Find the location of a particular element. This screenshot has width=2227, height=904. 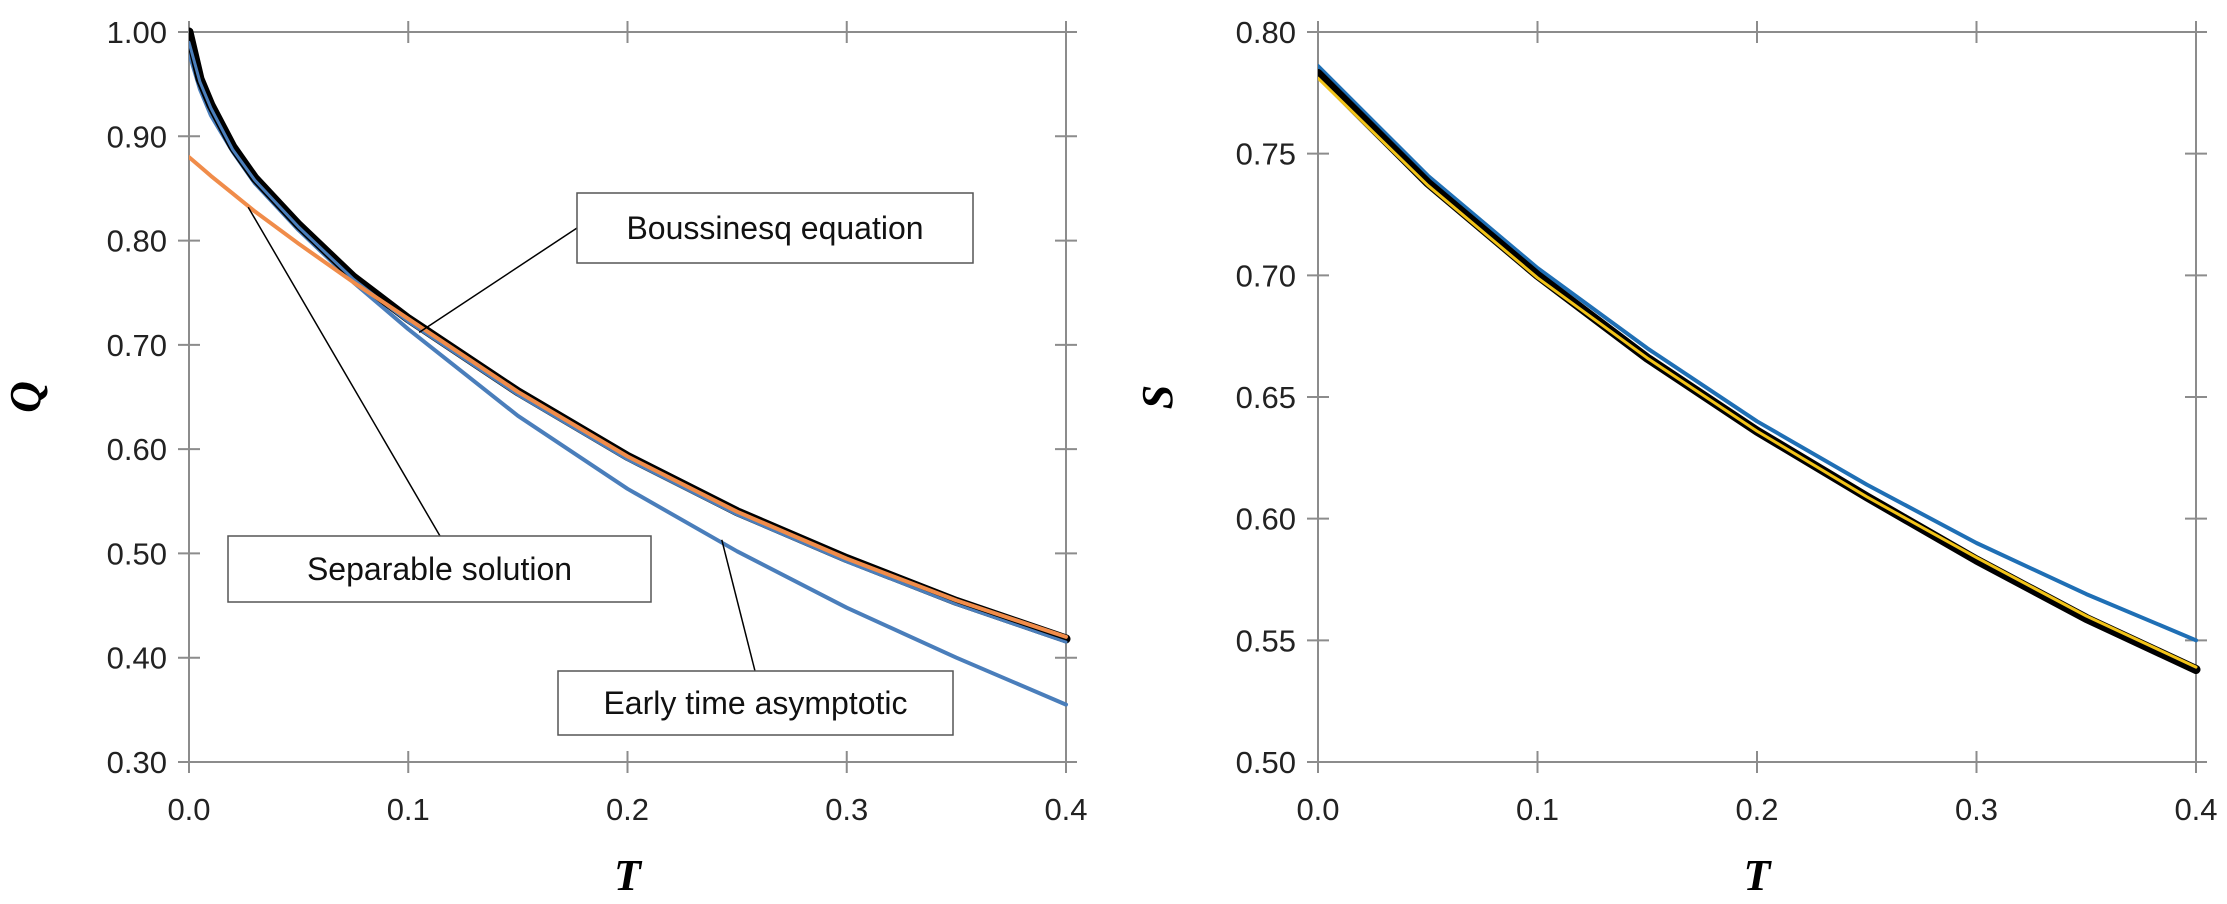

annotation-label: Early time asymptotic is located at coordinates (755, 703).